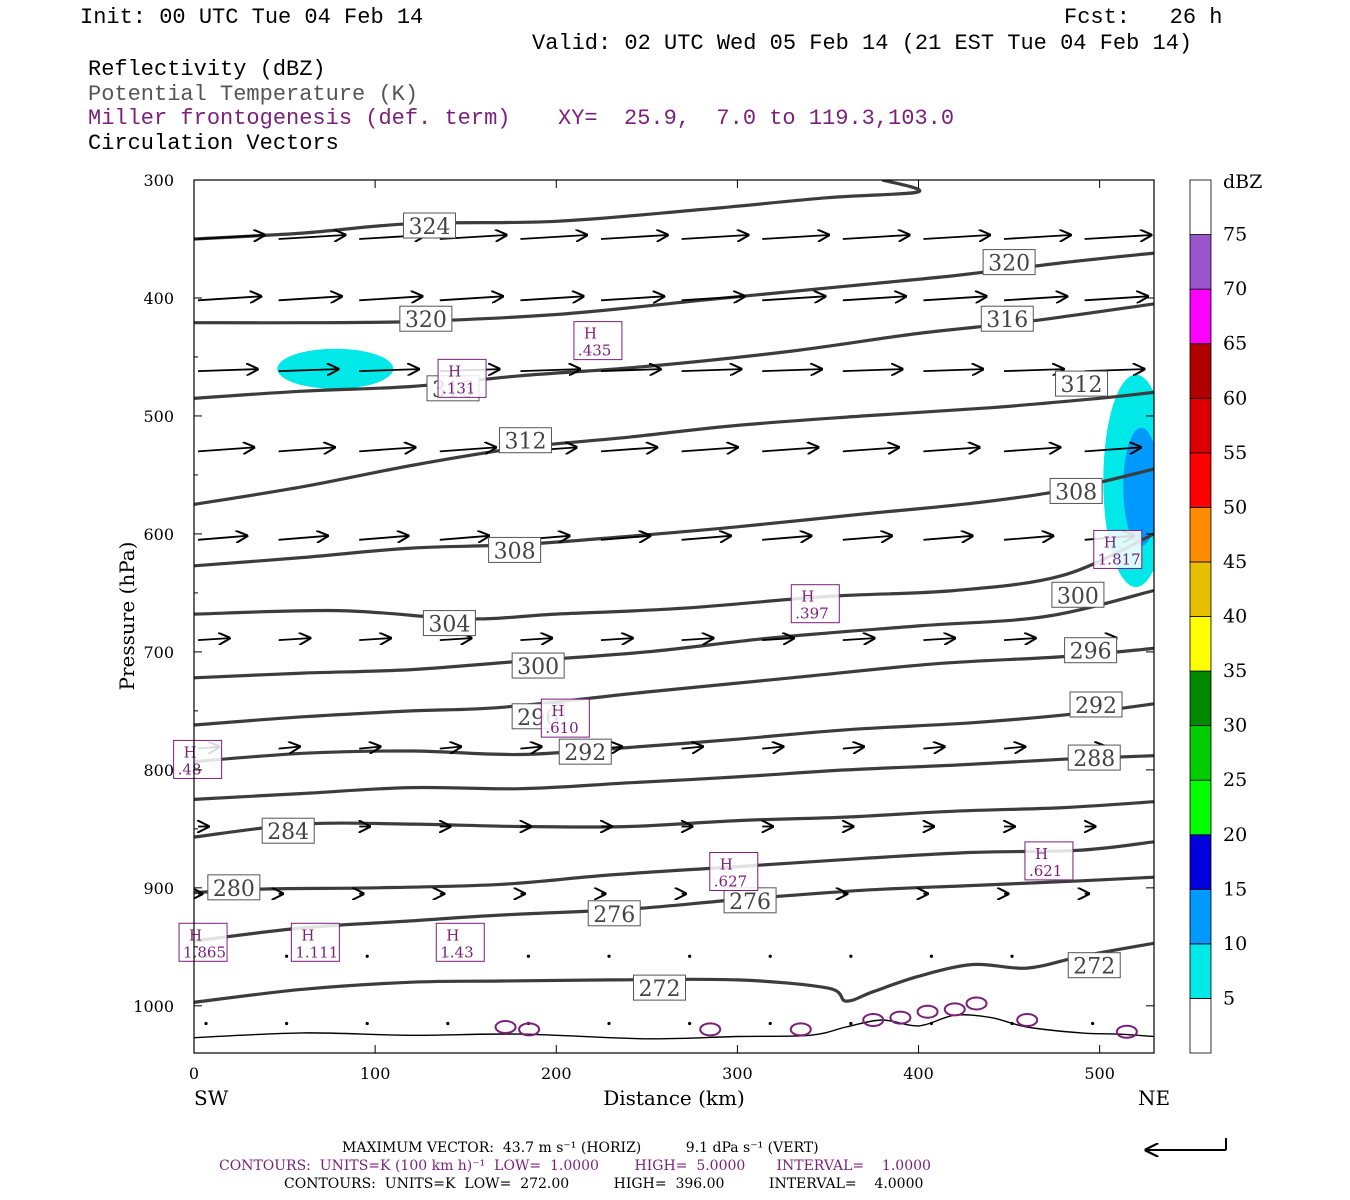 Image resolution: width=1350 pixels, height=1200 pixels. Describe the element at coordinates (730, 882) in the screenshot. I see `frontogenesis-max-value: .627` at that location.